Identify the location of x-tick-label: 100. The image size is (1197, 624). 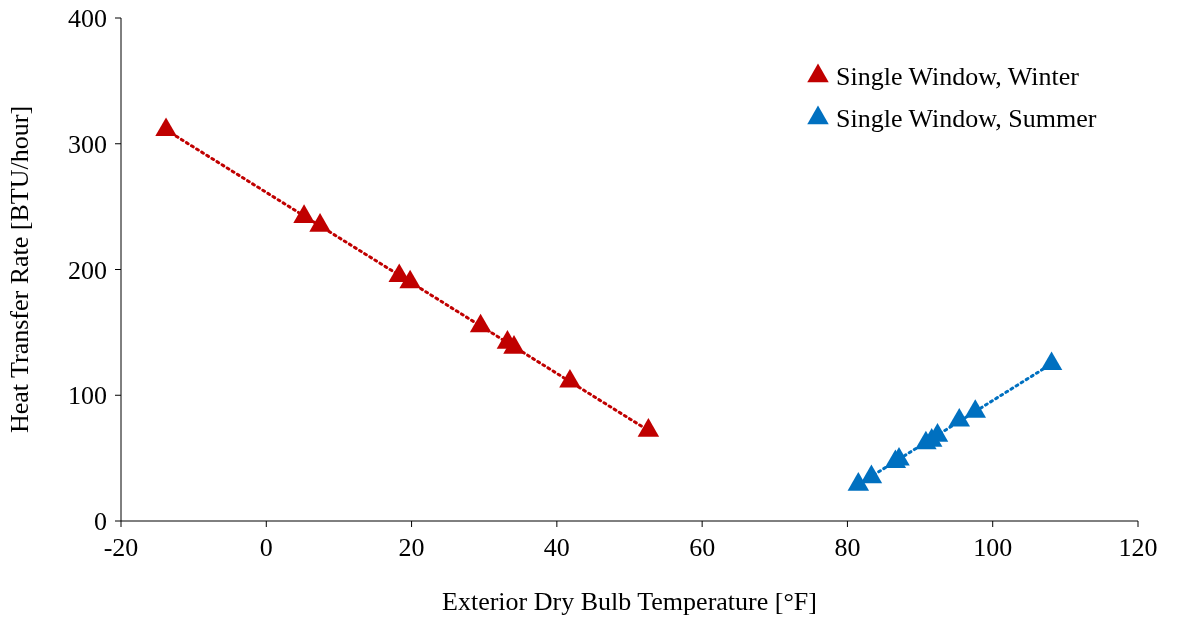
(993, 547).